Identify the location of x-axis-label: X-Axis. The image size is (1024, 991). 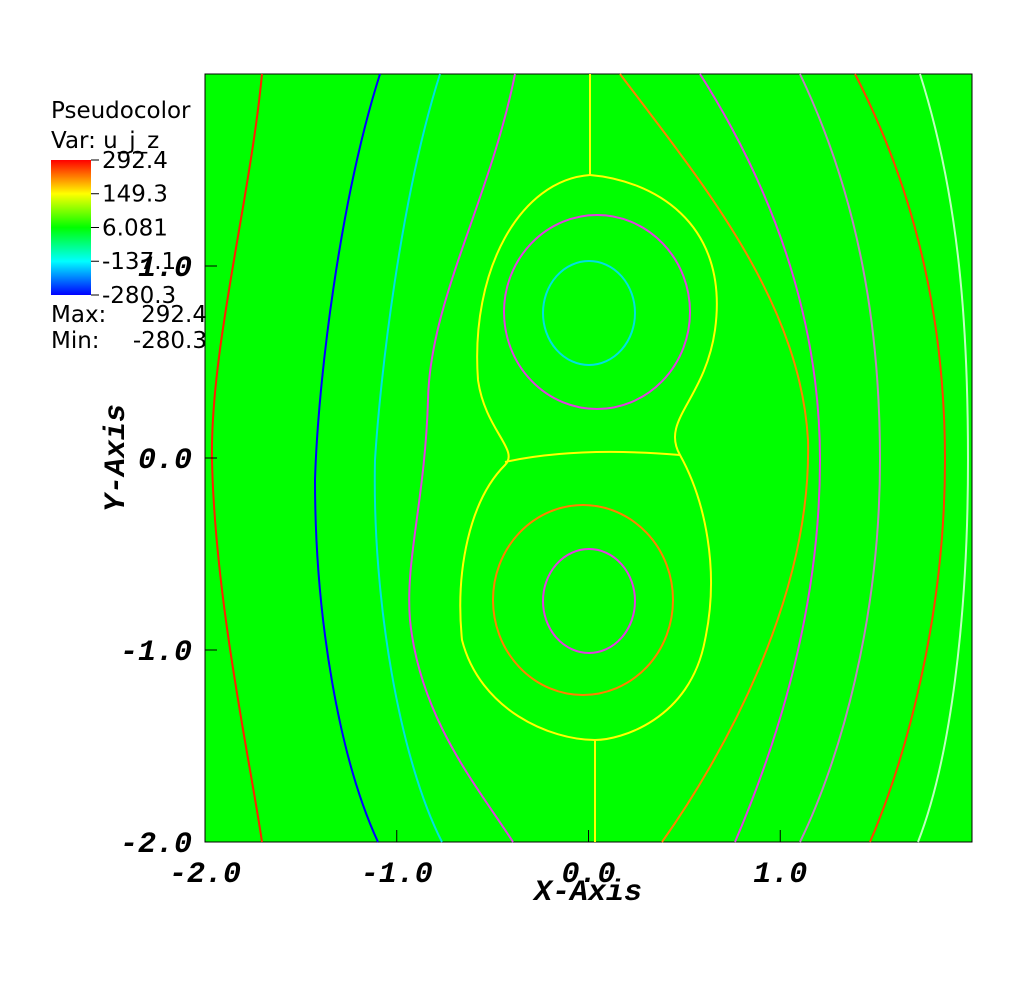
(587, 893).